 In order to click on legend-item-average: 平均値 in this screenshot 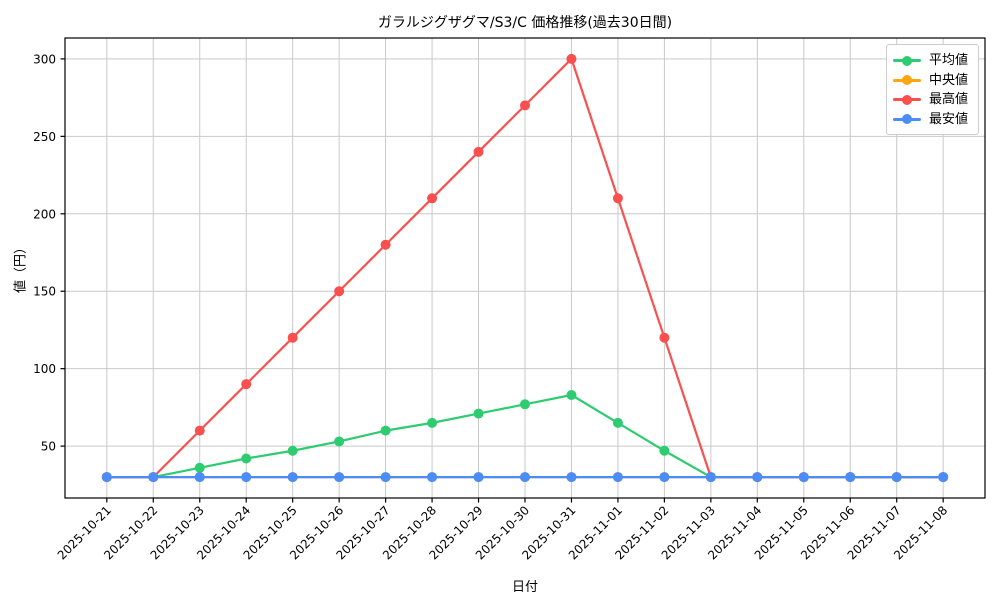, I will do `click(932, 61)`.